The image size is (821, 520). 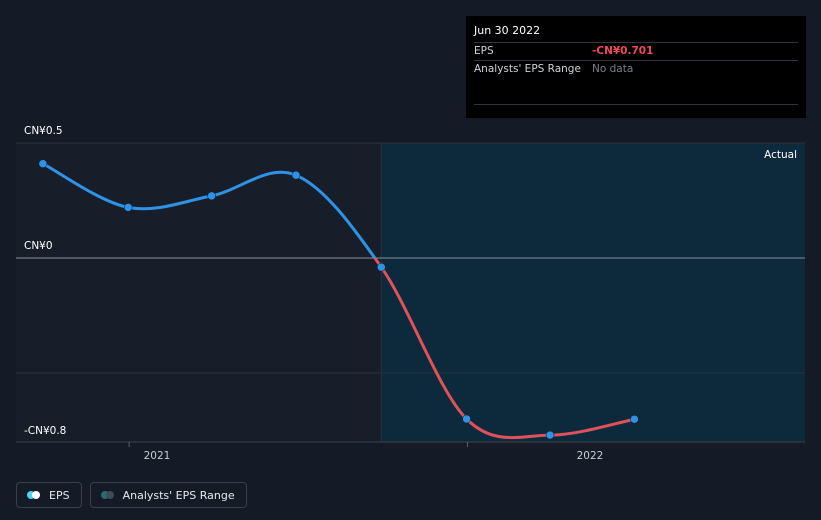 What do you see at coordinates (178, 495) in the screenshot?
I see `legend-range-label: Analysts' EPS Range` at bounding box center [178, 495].